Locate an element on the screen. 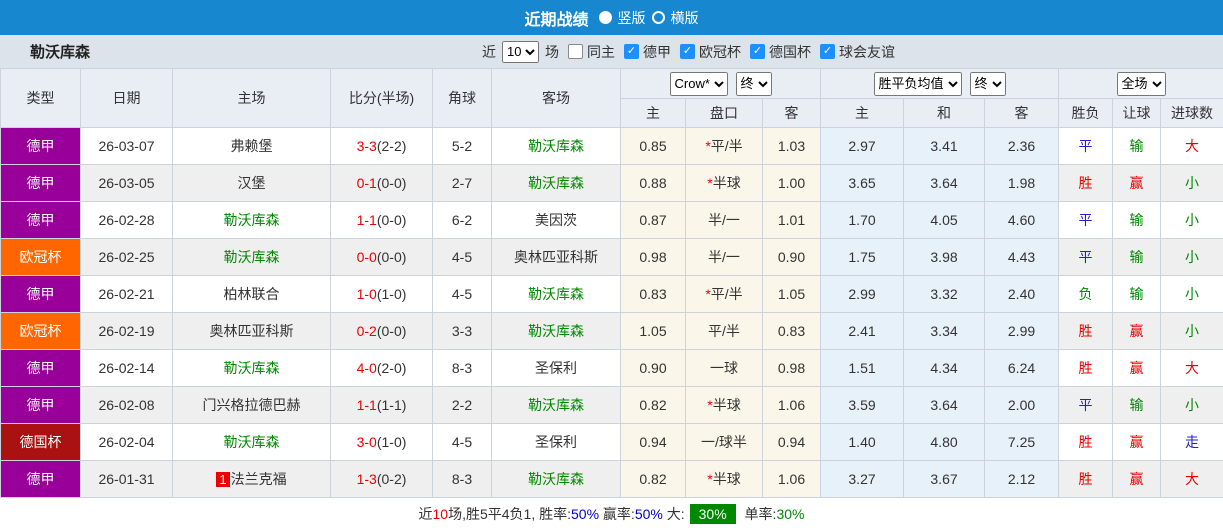 The height and width of the screenshot is (530, 1223). home-team: 奥林匹亚科斯 is located at coordinates (252, 331).